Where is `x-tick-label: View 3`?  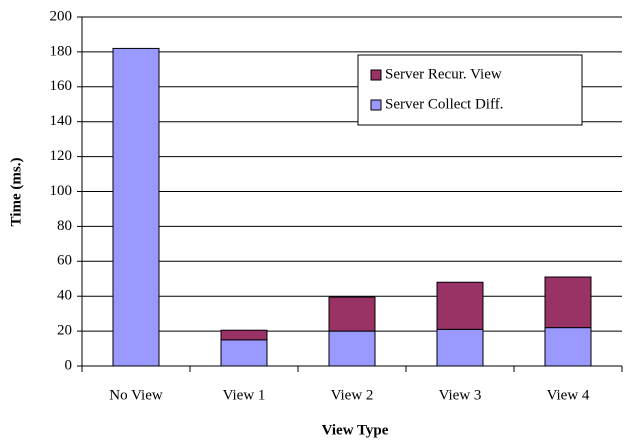 x-tick-label: View 3 is located at coordinates (460, 395).